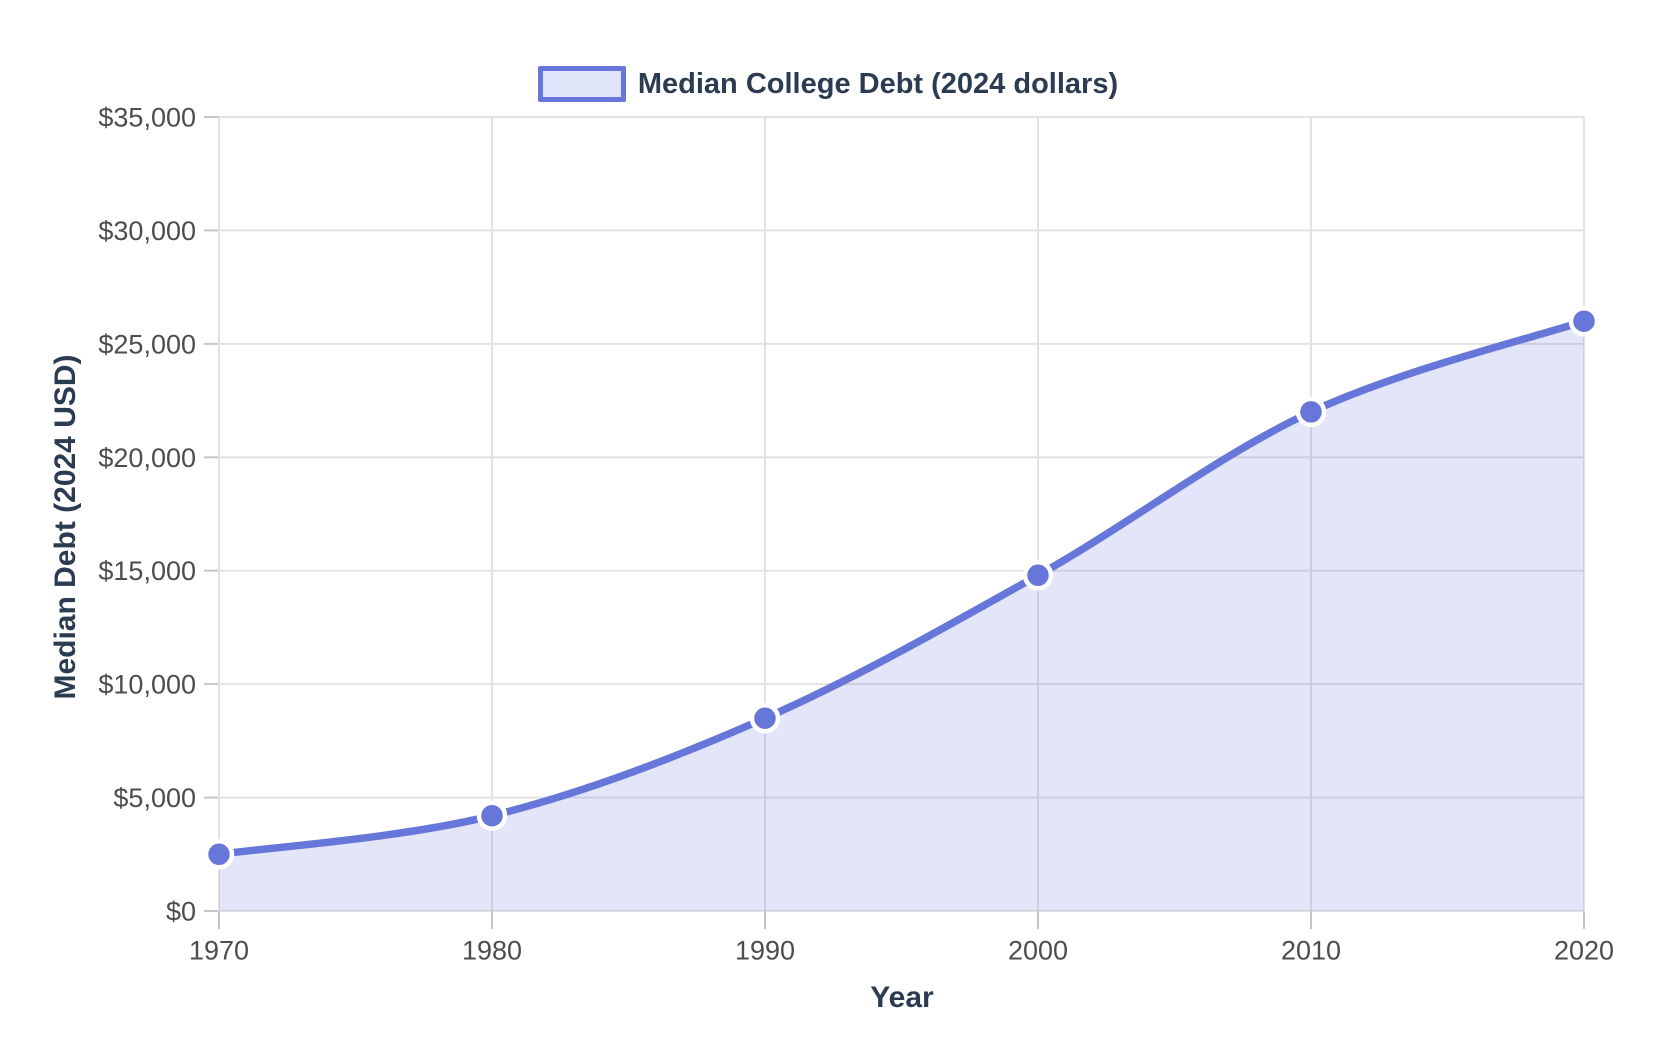  What do you see at coordinates (219, 950) in the screenshot?
I see `x-tick-label: 1970` at bounding box center [219, 950].